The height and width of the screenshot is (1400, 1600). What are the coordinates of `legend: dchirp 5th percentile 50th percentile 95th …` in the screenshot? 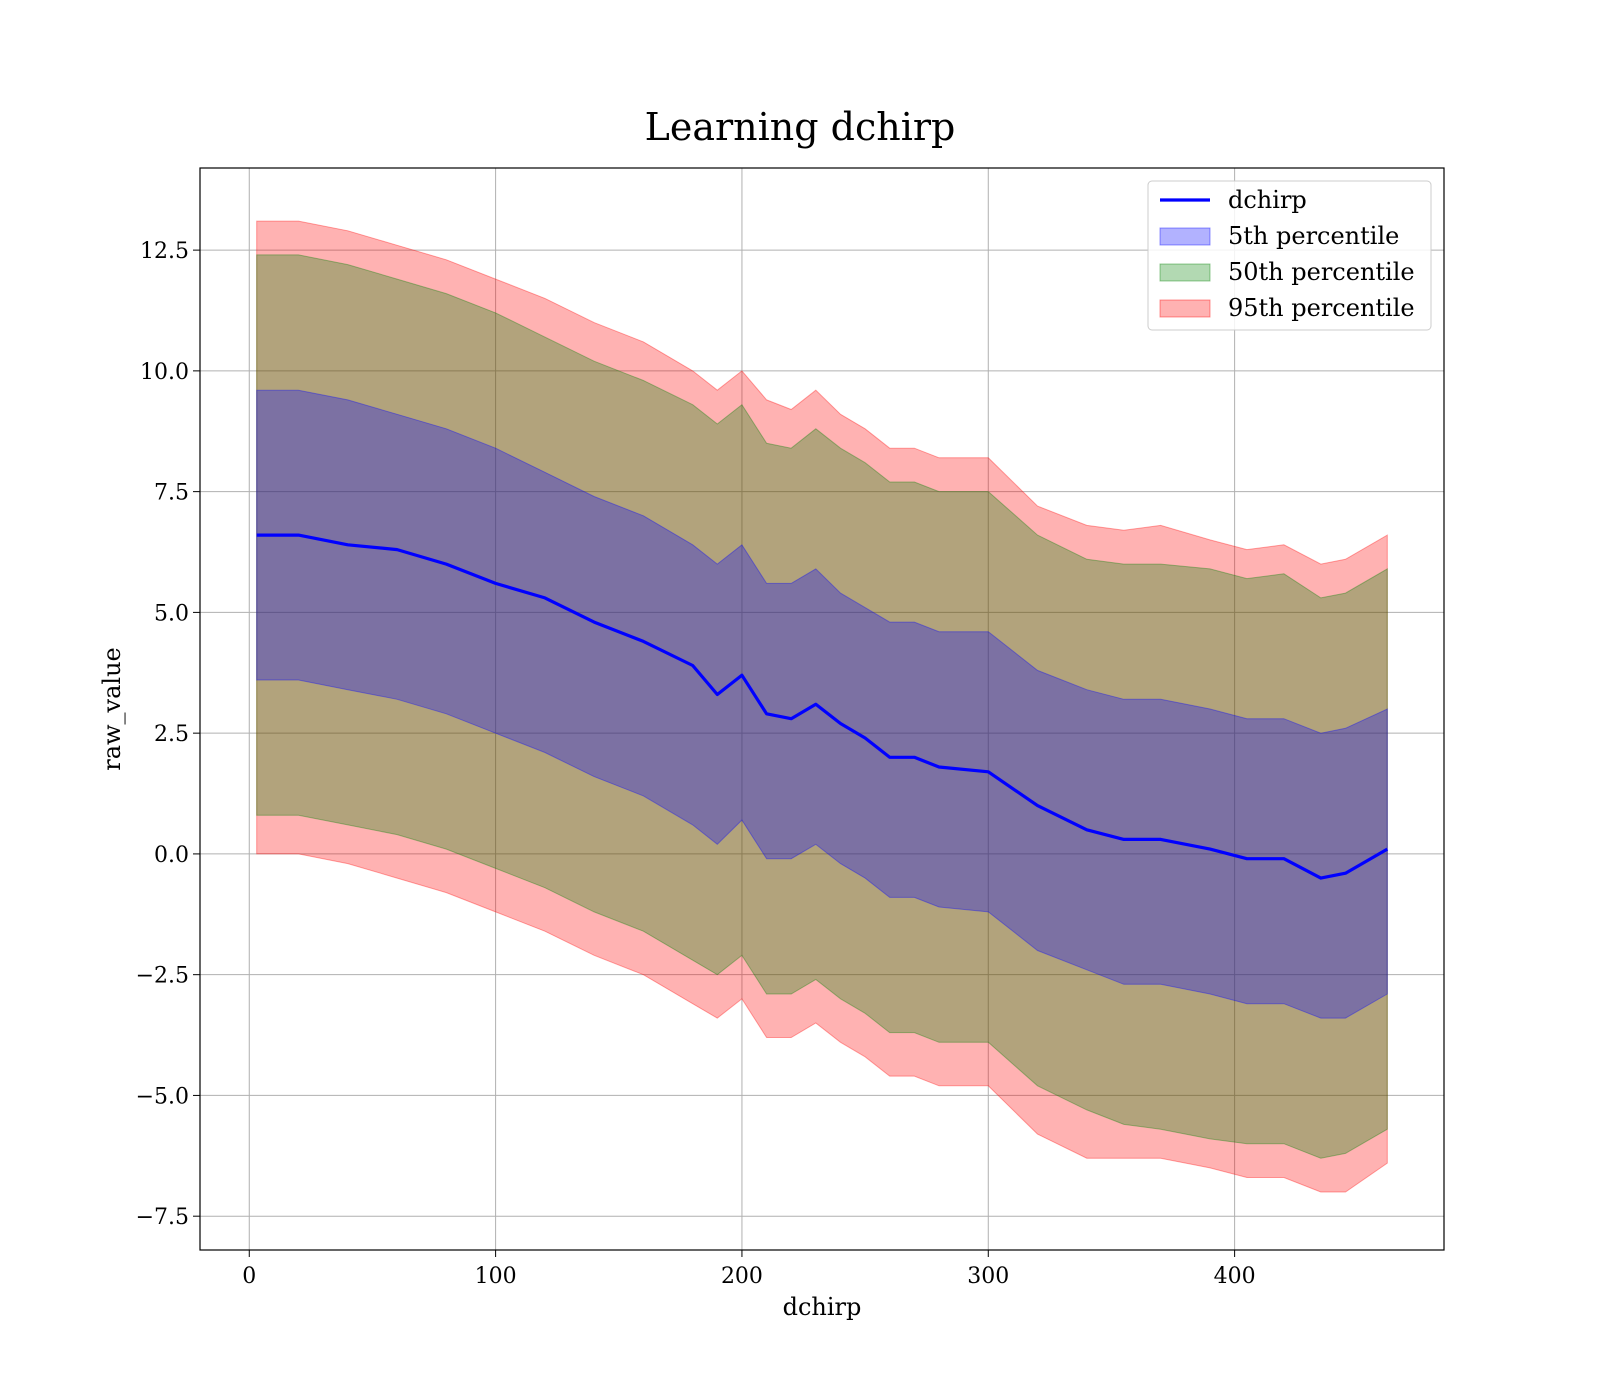 It's located at (1289, 255).